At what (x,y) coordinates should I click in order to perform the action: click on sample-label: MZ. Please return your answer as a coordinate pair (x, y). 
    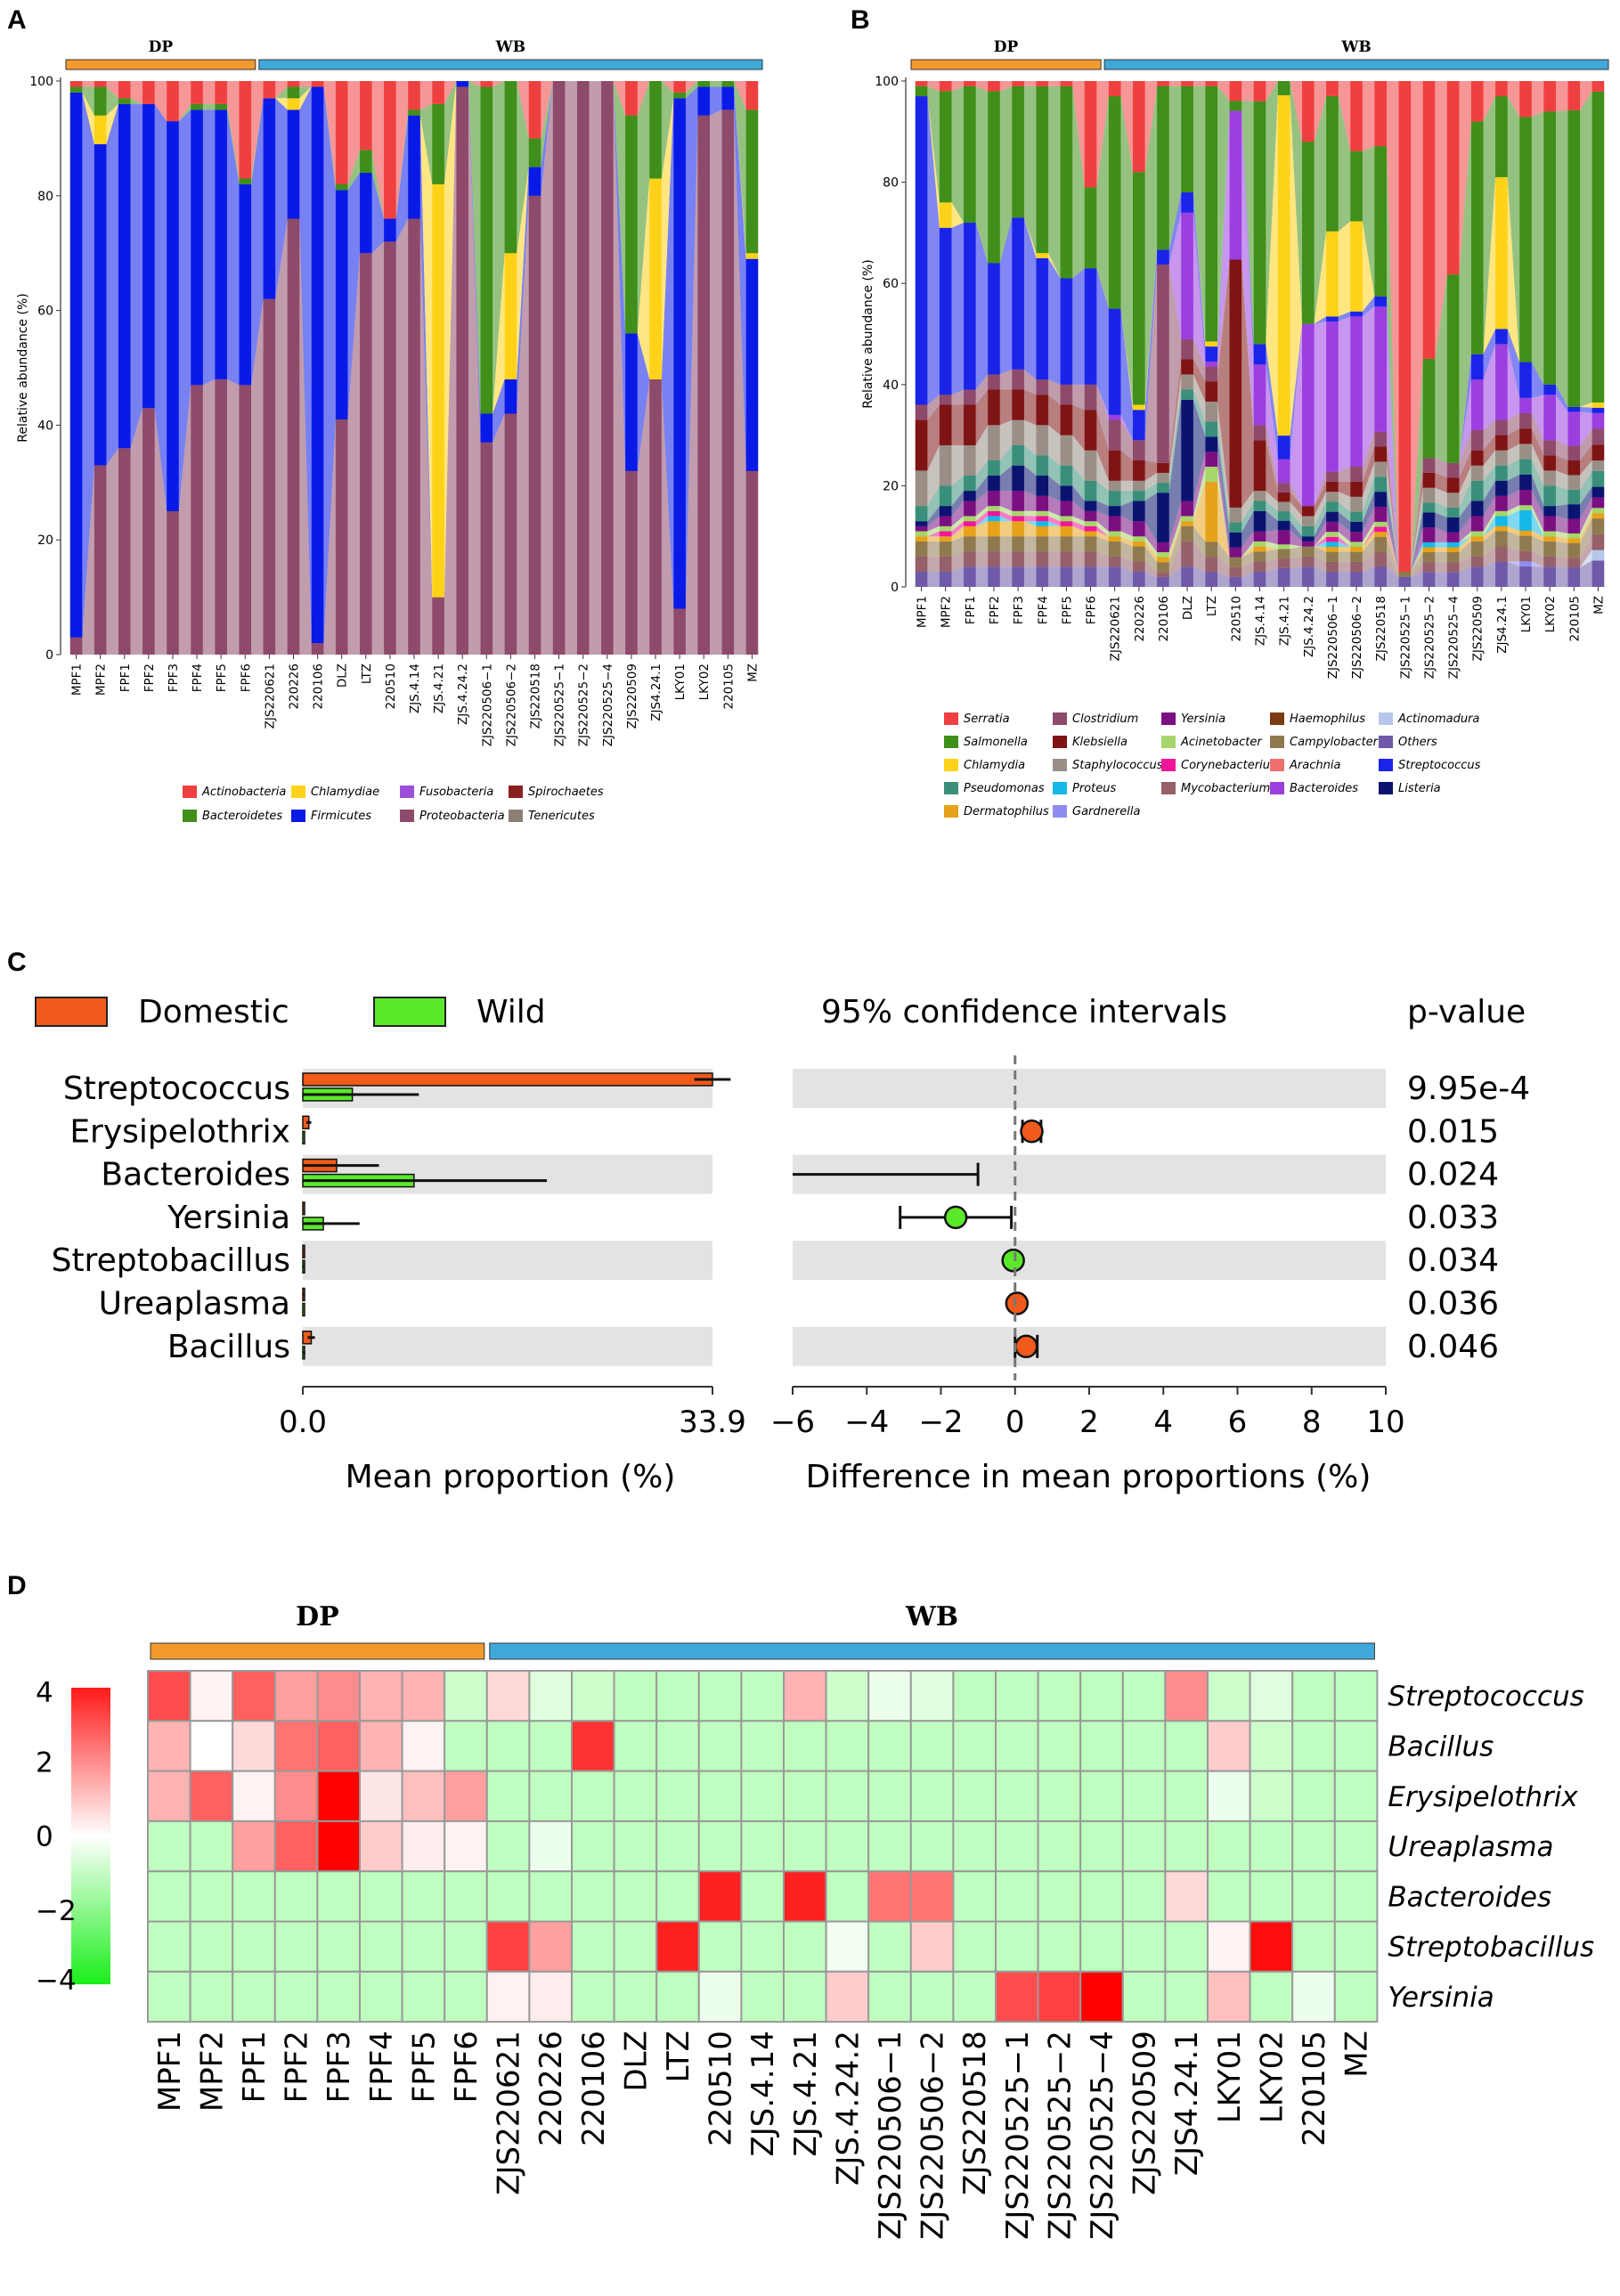
    Looking at the image, I should click on (752, 673).